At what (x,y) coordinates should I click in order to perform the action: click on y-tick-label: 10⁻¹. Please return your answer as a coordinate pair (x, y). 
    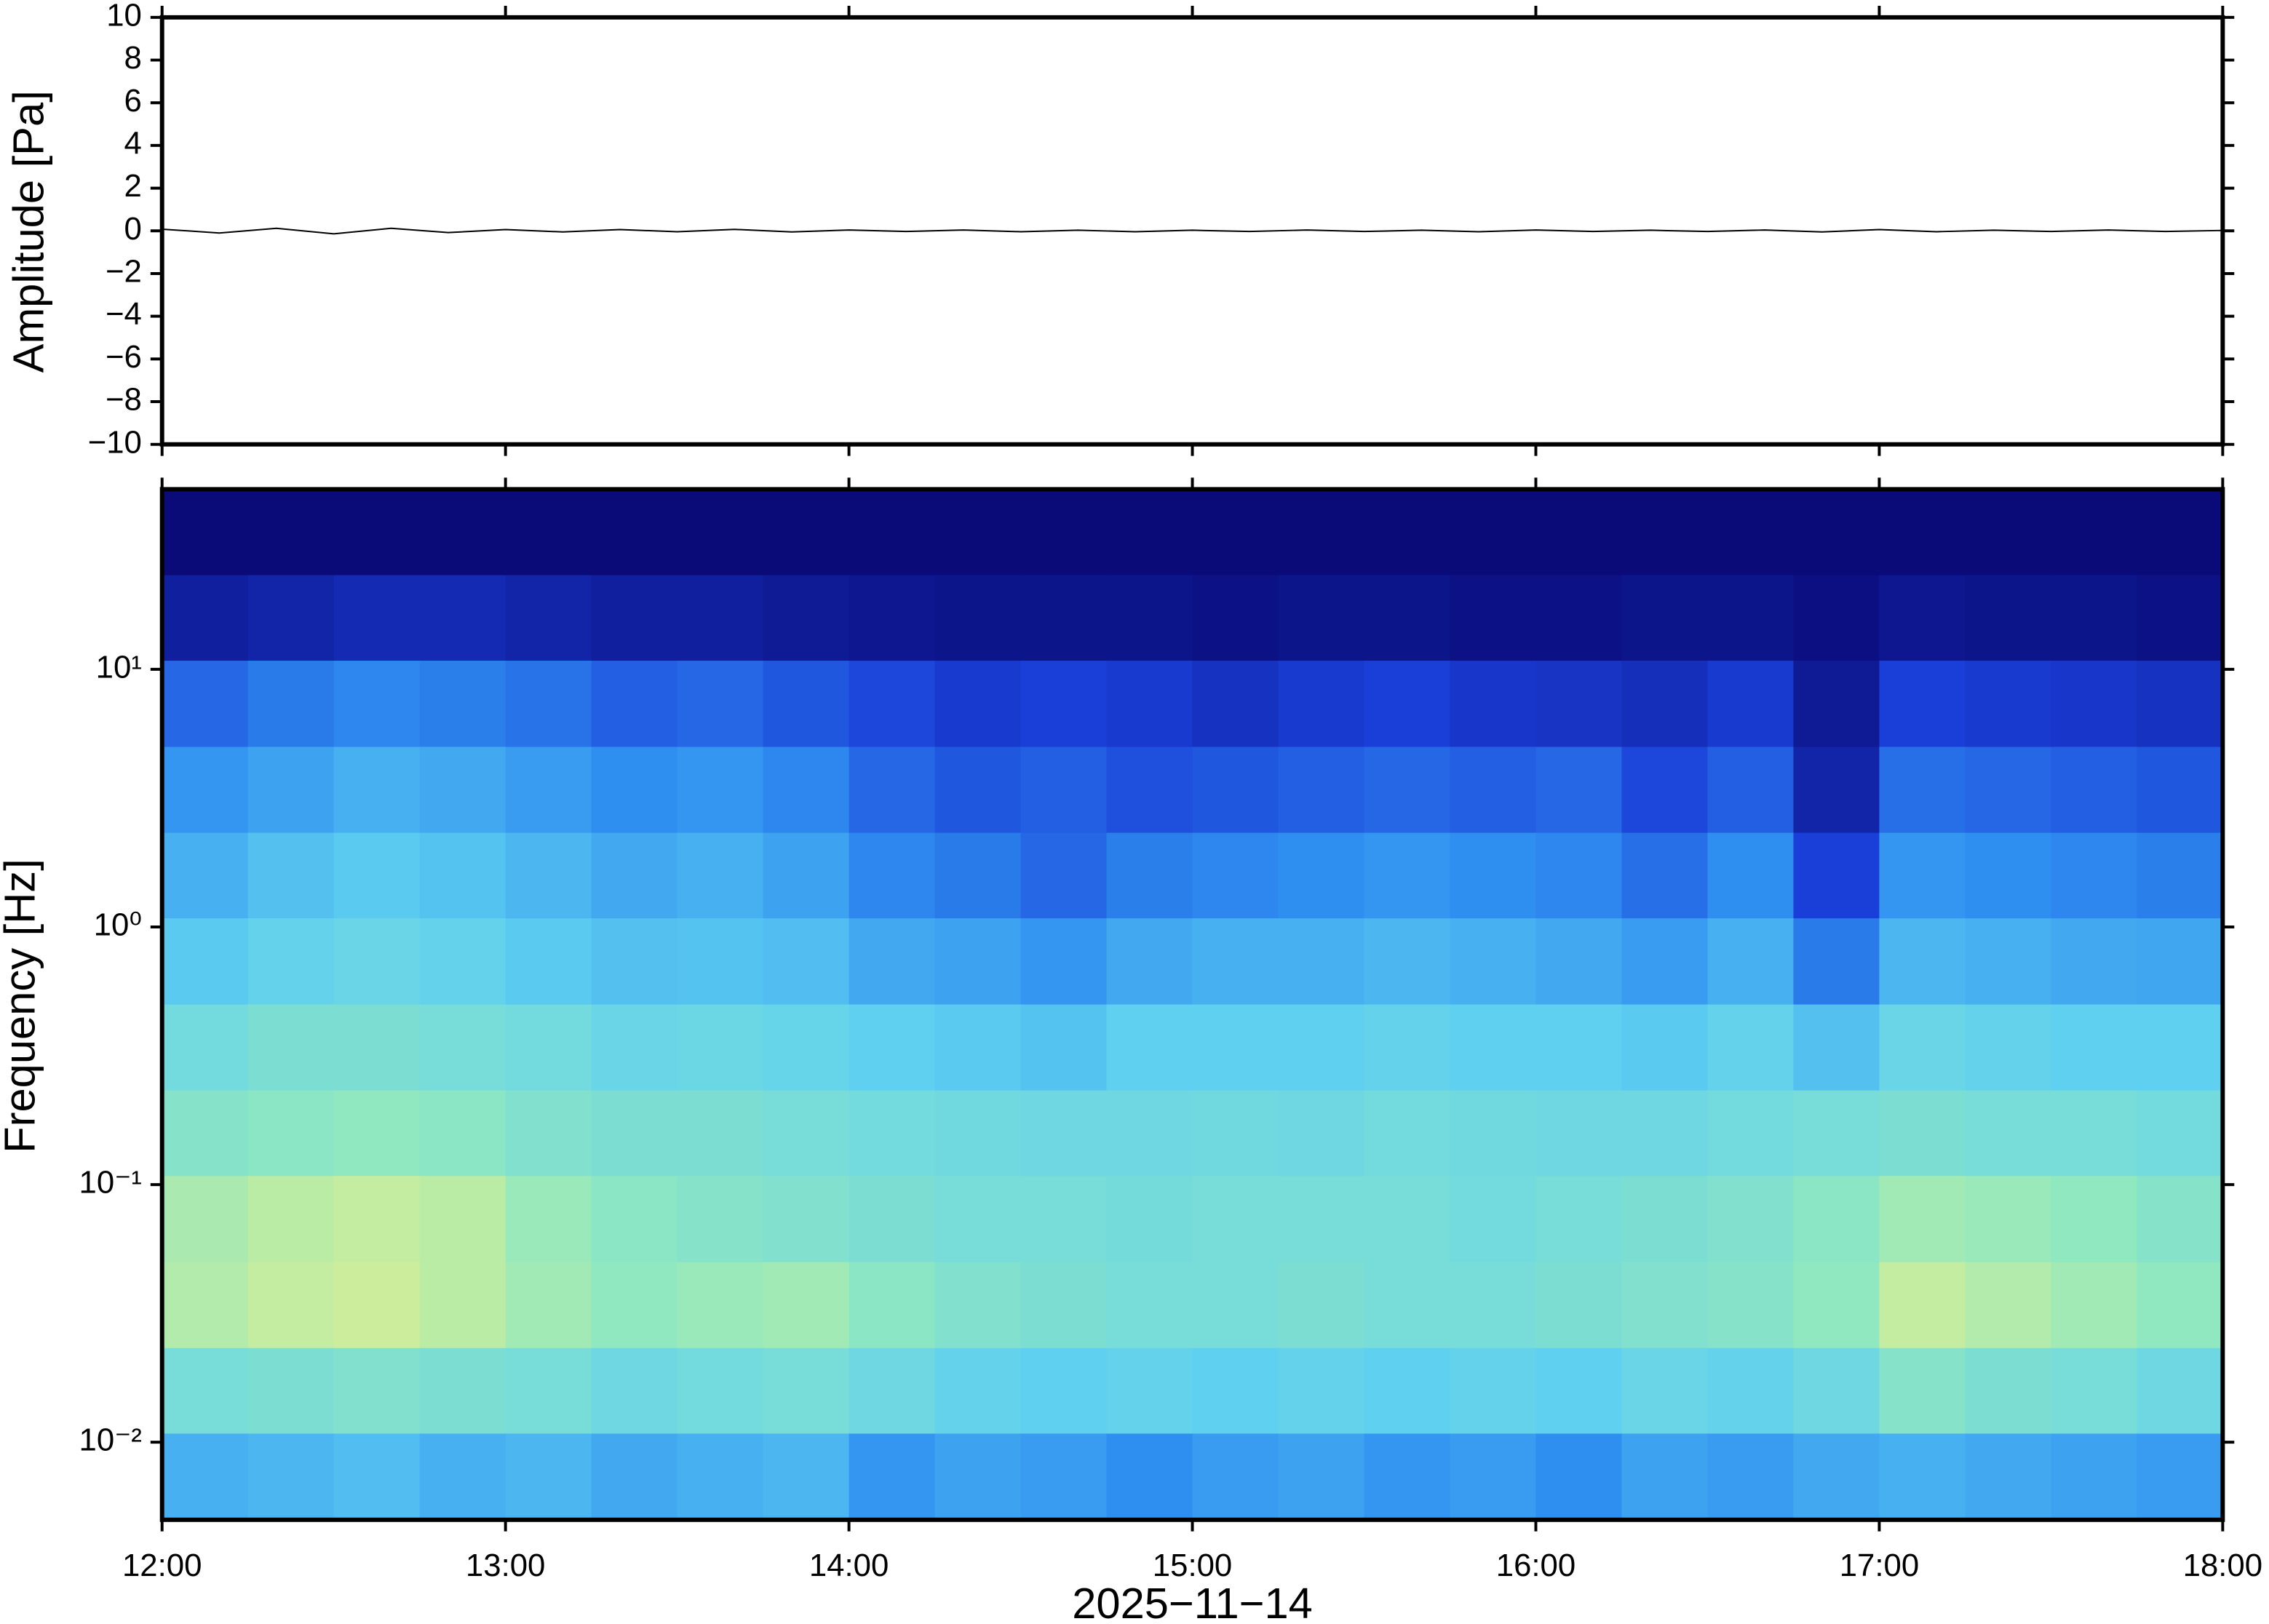
    Looking at the image, I should click on (111, 1183).